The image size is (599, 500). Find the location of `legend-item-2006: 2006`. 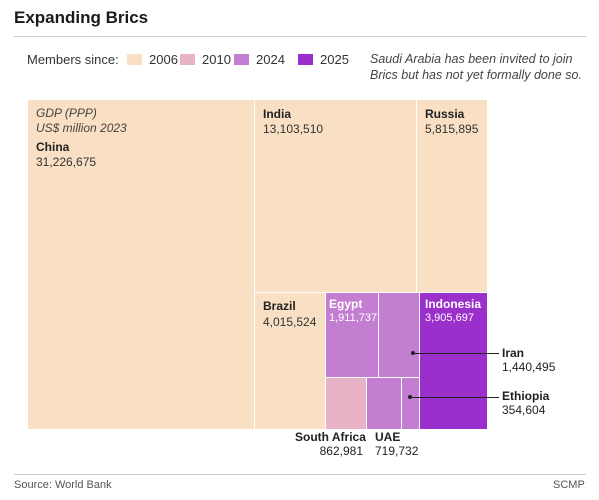

legend-item-2006: 2006 is located at coordinates (152, 59).